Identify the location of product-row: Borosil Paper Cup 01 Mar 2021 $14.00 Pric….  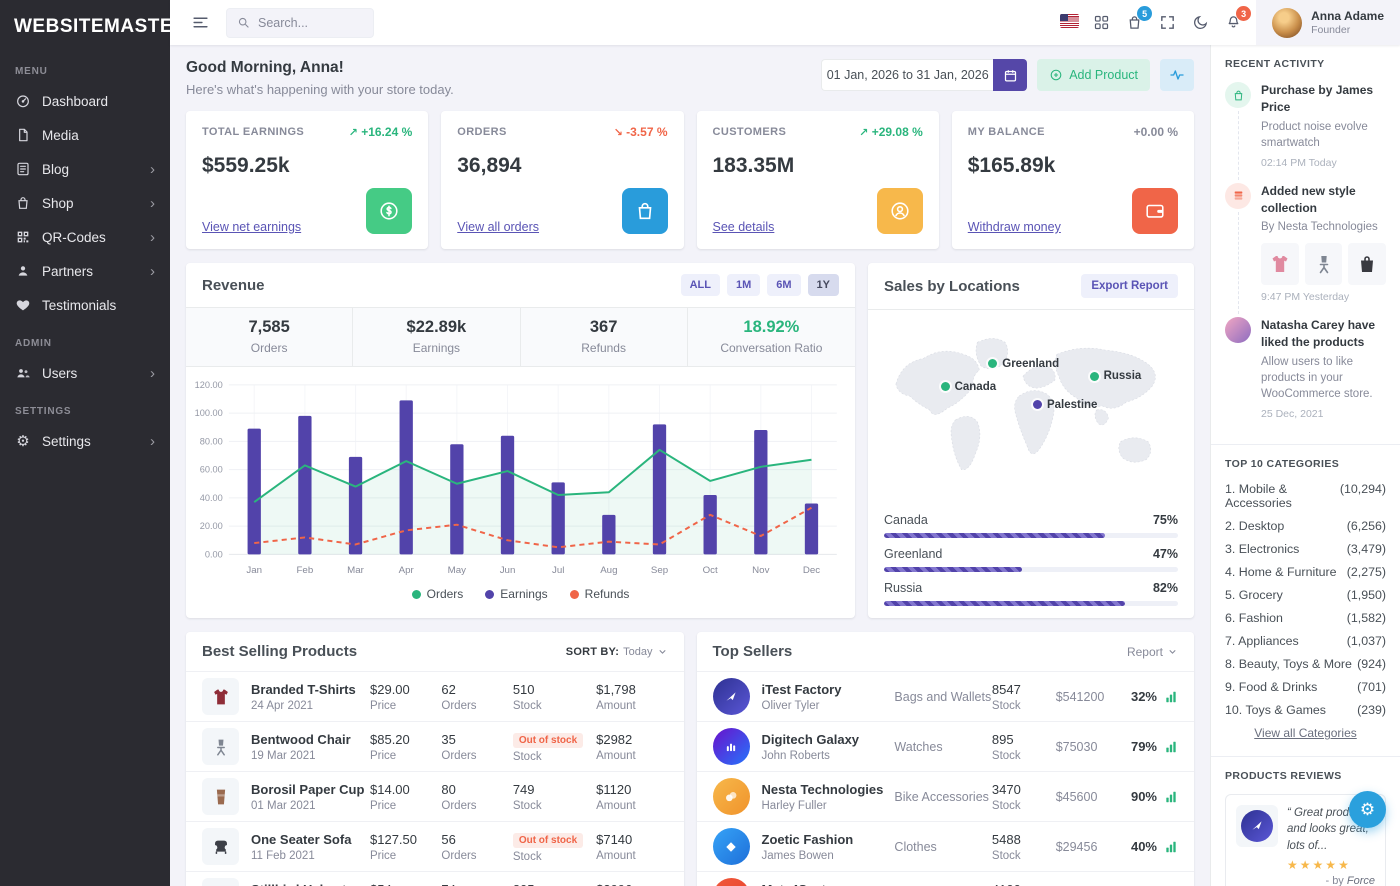
(435, 796).